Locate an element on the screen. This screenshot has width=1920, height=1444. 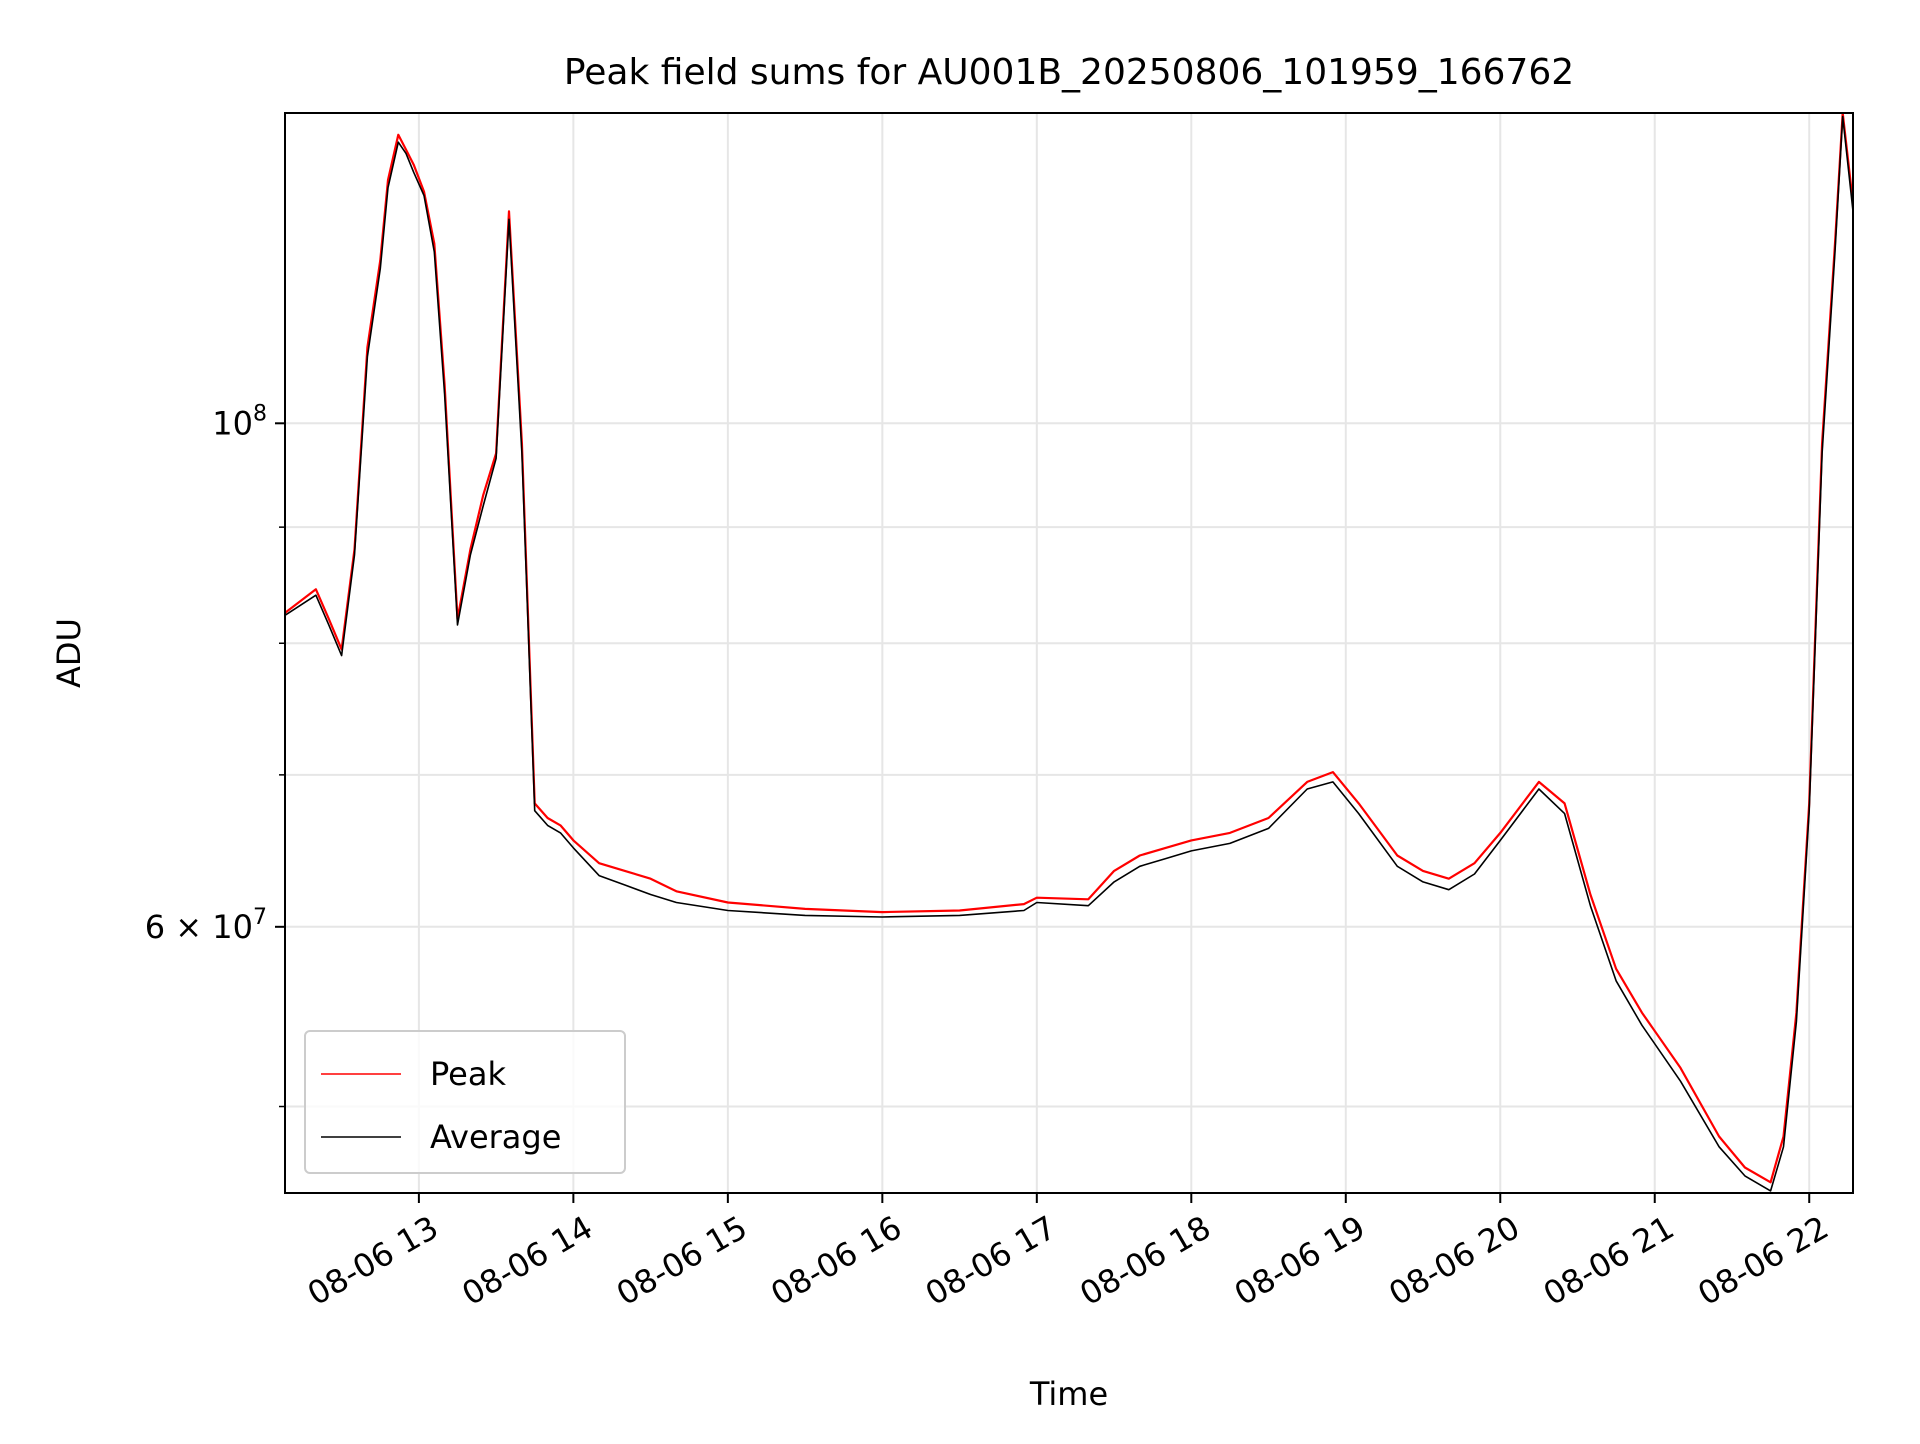
y-tick-base: 6 × 10 is located at coordinates (199, 927).